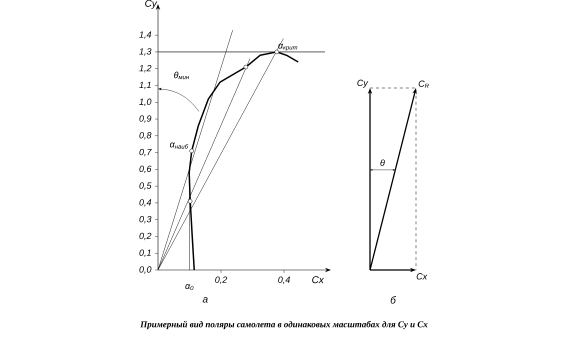 The height and width of the screenshot is (338, 568). I want to click on y-tick-label: 1,0, so click(145, 102).